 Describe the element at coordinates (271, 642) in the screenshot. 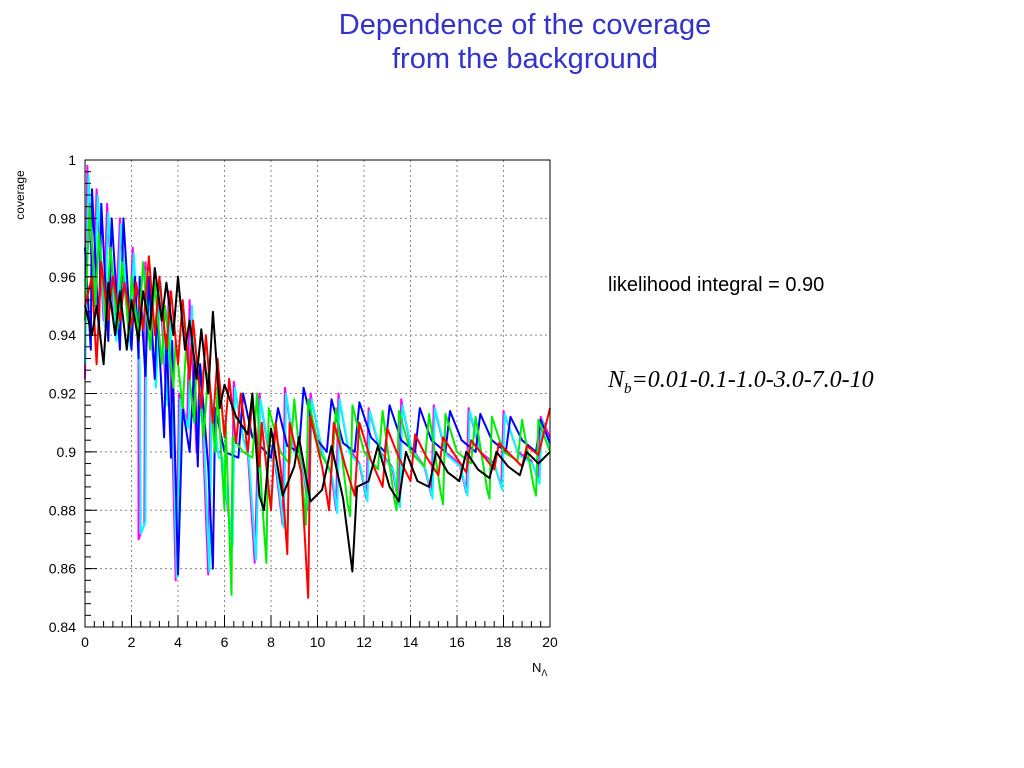

I see `x-tick-label: 8` at that location.